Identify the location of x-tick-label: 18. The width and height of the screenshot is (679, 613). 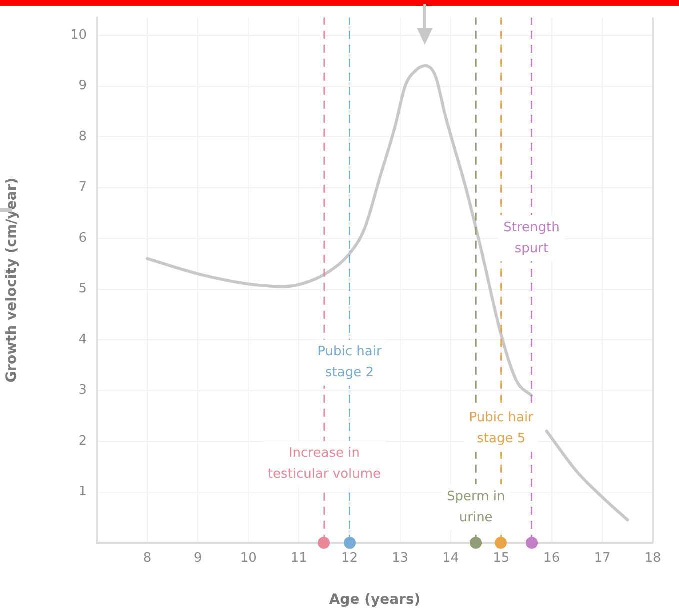
(653, 558).